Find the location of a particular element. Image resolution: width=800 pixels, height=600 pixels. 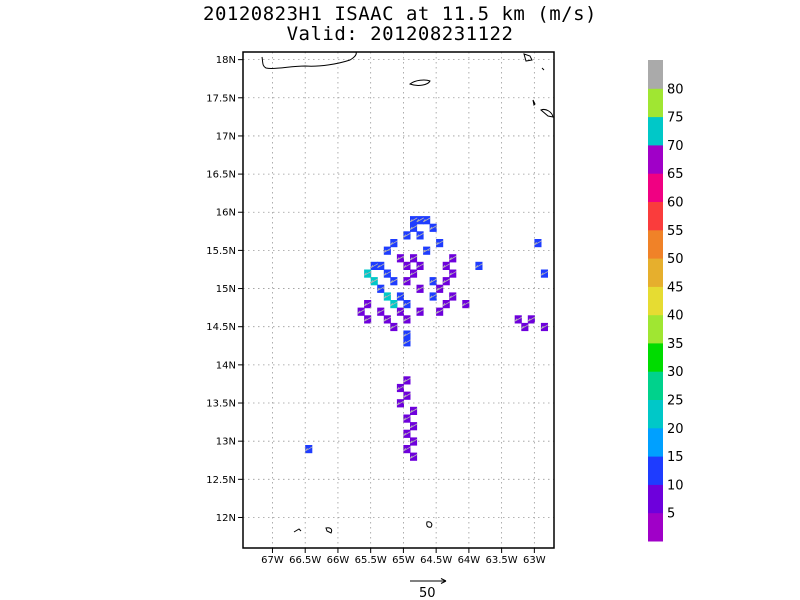

valid-time-label: Valid: 201208231122 is located at coordinates (400, 34).